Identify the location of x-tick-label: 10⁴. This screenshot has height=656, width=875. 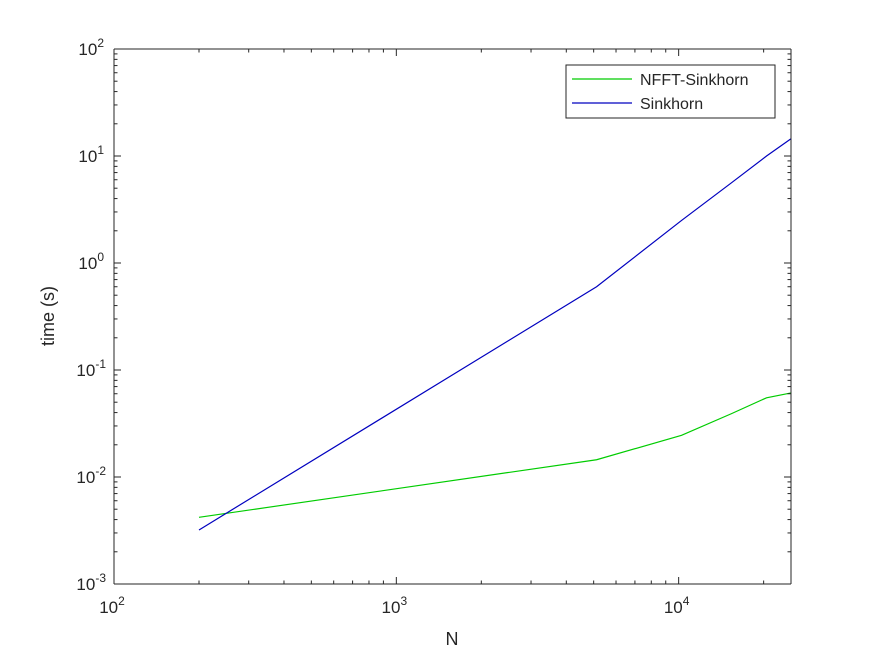
(677, 605).